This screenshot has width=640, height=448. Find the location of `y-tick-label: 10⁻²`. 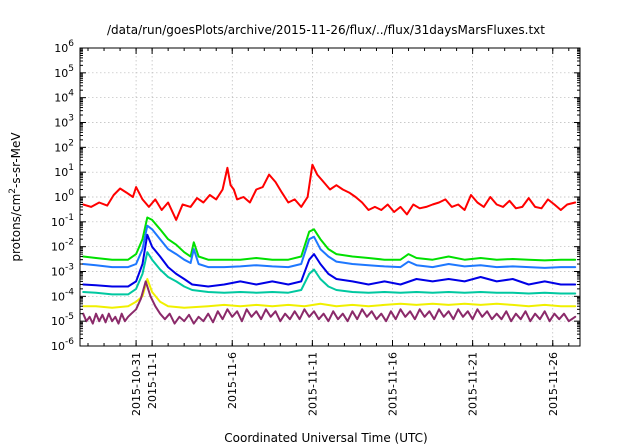

y-tick-label: 10⁻² is located at coordinates (62, 246).